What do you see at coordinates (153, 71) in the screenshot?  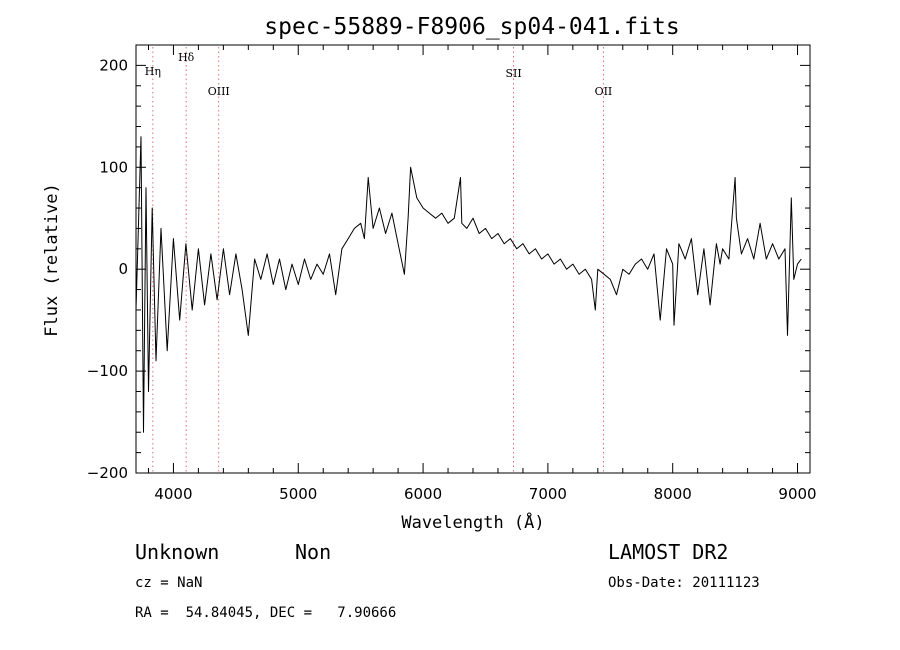 I see `emission-line-label: Hη` at bounding box center [153, 71].